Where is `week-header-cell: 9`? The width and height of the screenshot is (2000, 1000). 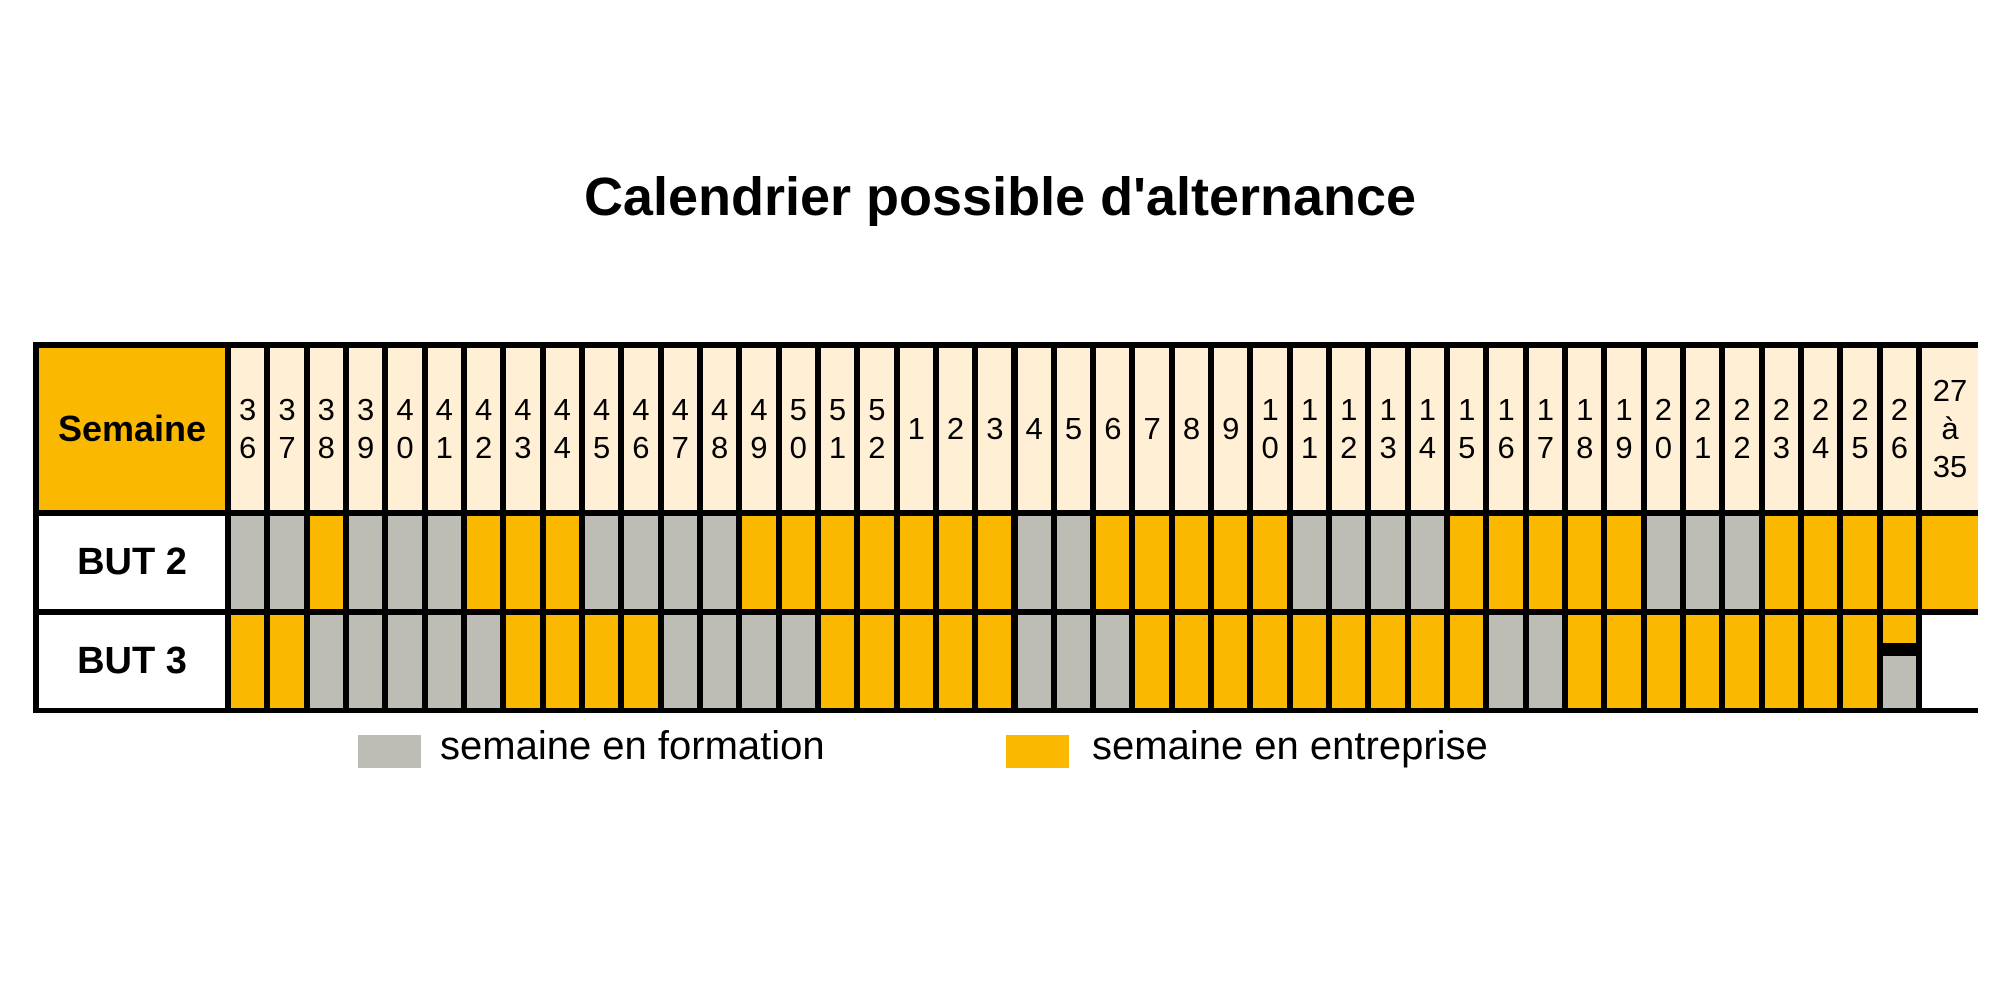
week-header-cell: 9 is located at coordinates (1231, 429).